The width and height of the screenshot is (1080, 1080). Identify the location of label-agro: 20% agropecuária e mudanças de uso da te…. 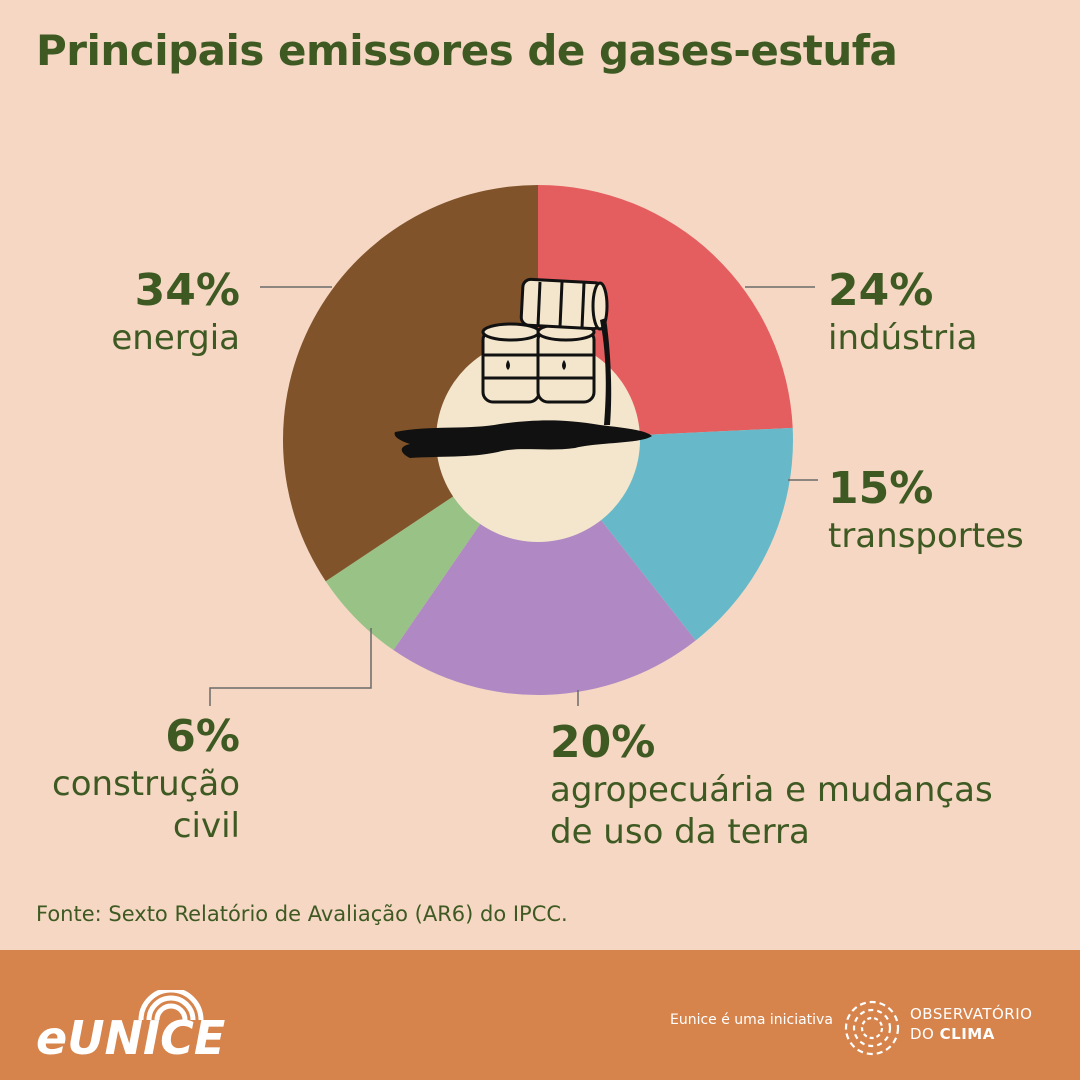
(771, 785).